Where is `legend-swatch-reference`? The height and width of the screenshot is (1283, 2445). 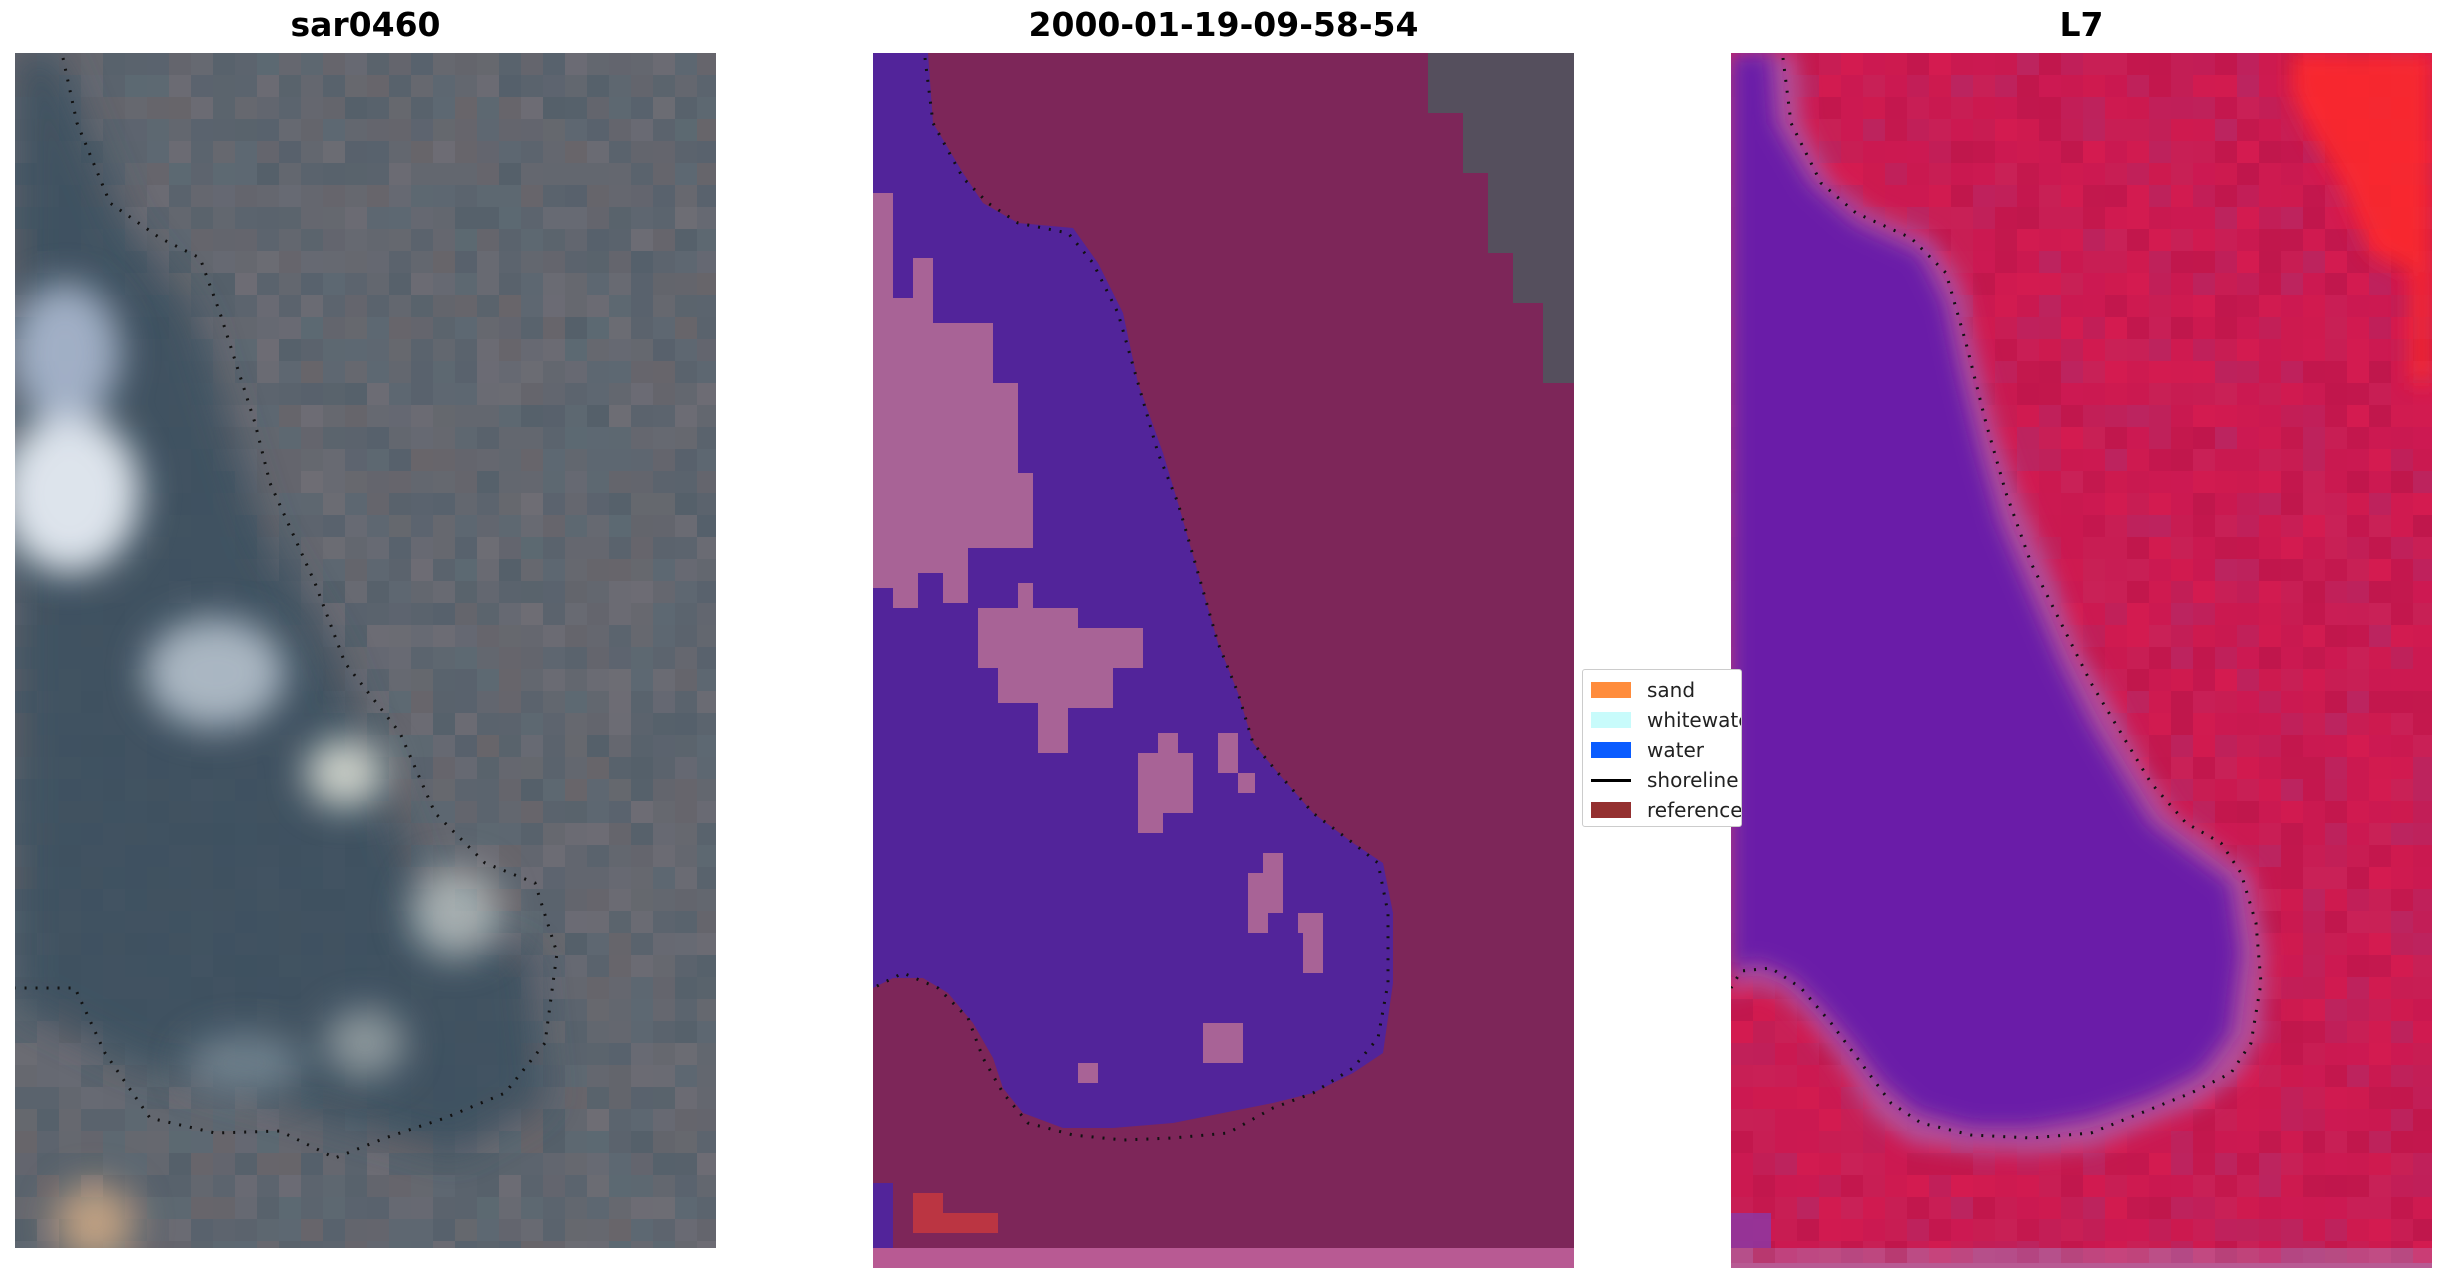 legend-swatch-reference is located at coordinates (1611, 810).